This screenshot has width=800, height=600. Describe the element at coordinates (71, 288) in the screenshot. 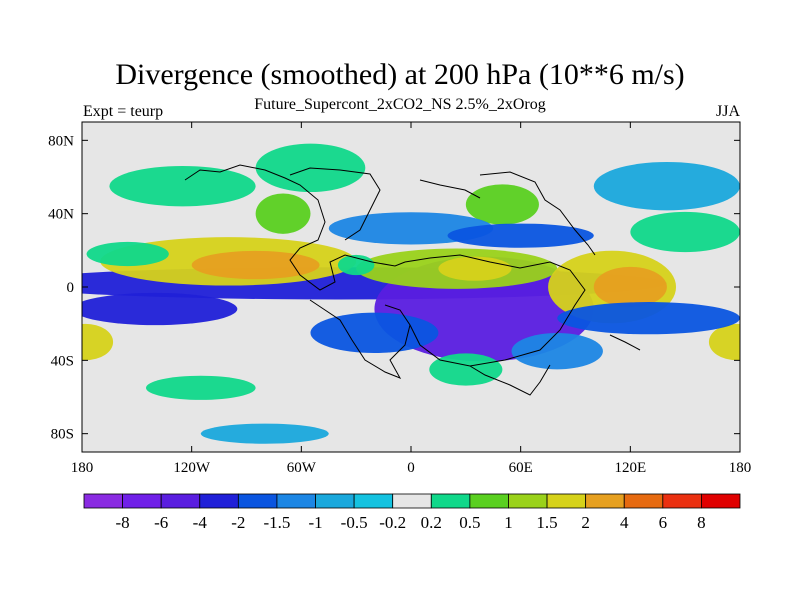

I see `y-tick-label: 0` at that location.